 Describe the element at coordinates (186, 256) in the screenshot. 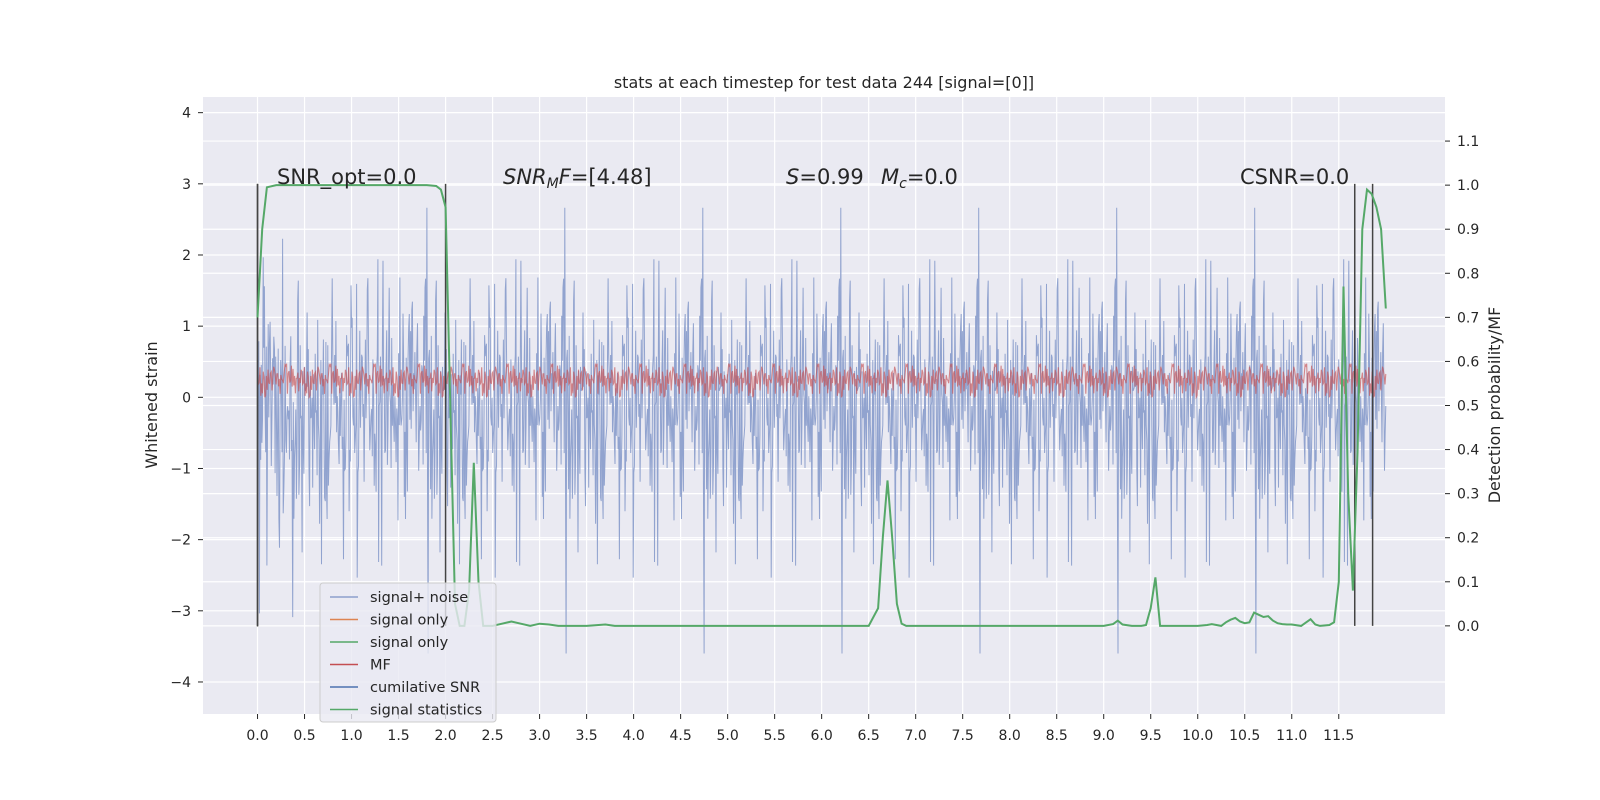

I see `y-tick-label: 2` at that location.